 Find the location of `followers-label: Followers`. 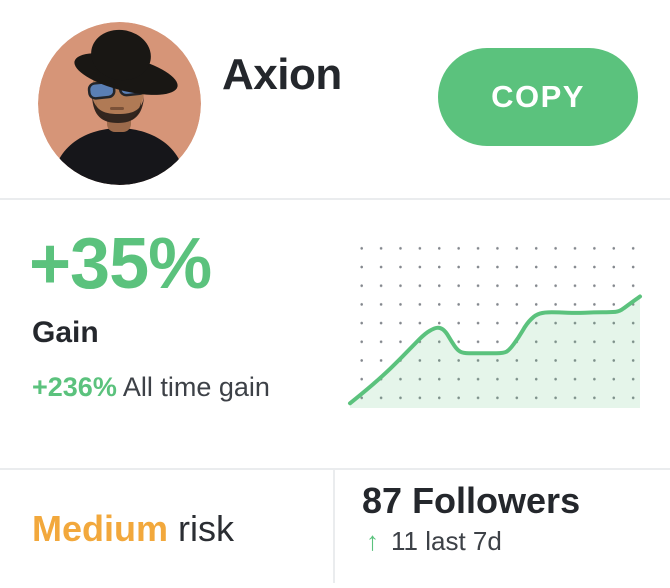

followers-label: Followers is located at coordinates (496, 500).